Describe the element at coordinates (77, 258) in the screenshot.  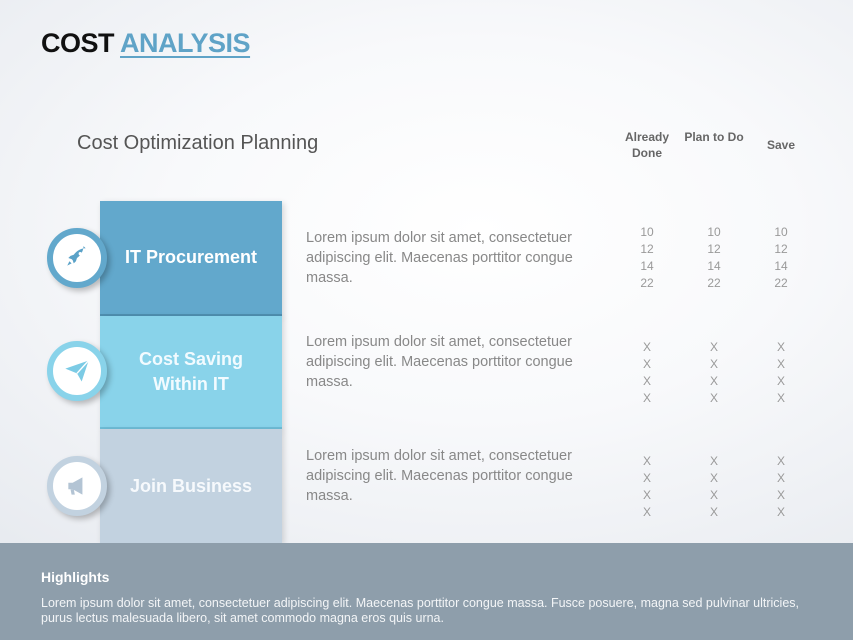
I see `rocket-icon` at that location.